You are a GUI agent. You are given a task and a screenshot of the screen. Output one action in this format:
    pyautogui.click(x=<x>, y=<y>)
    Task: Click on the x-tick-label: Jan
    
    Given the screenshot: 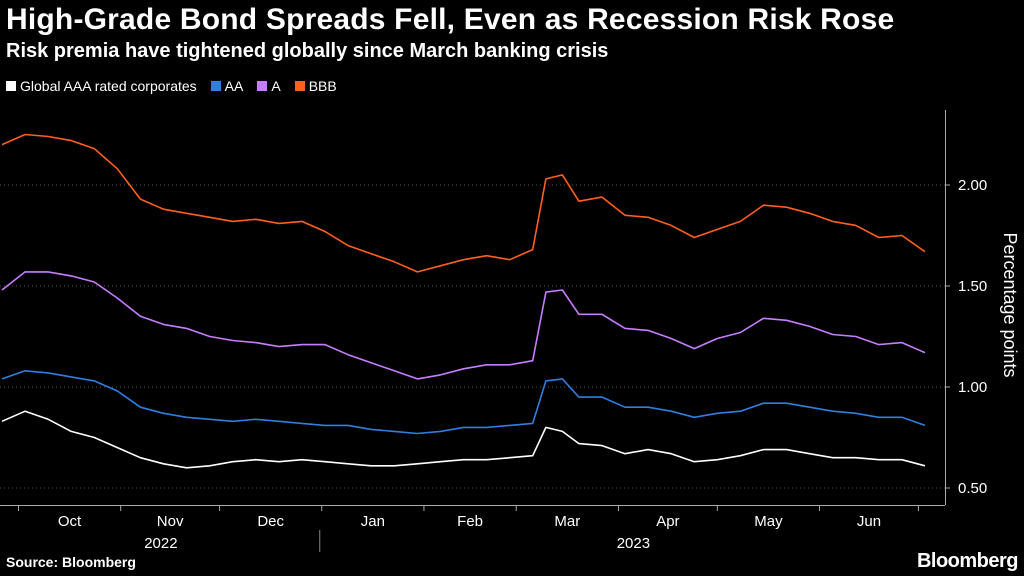 What is the action you would take?
    pyautogui.click(x=373, y=521)
    